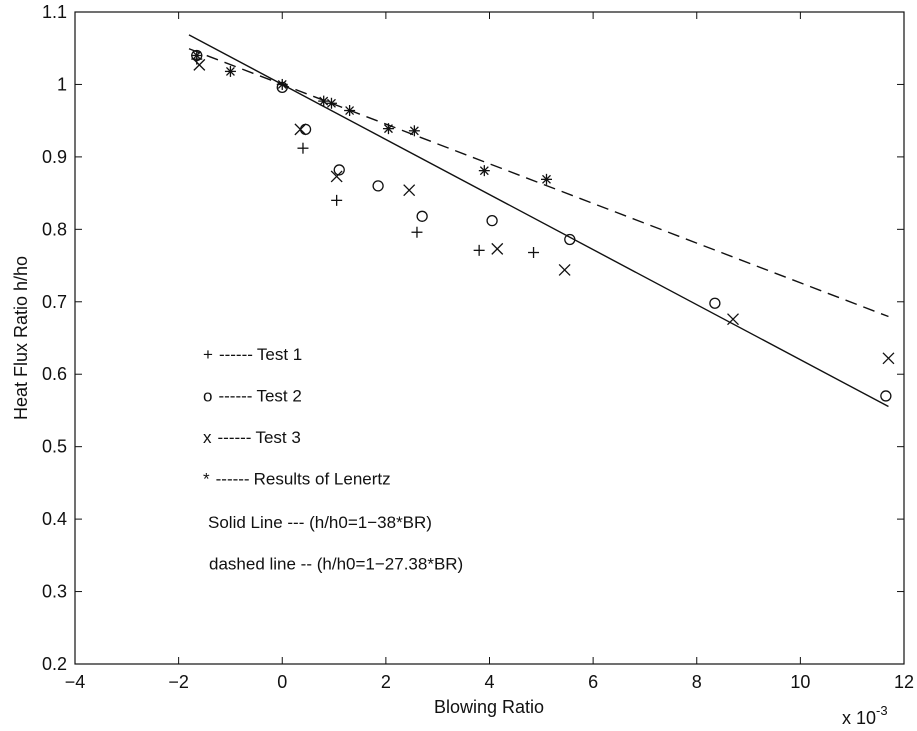 This screenshot has width=917, height=731. I want to click on y-tick-label: 0.2, so click(54, 664).